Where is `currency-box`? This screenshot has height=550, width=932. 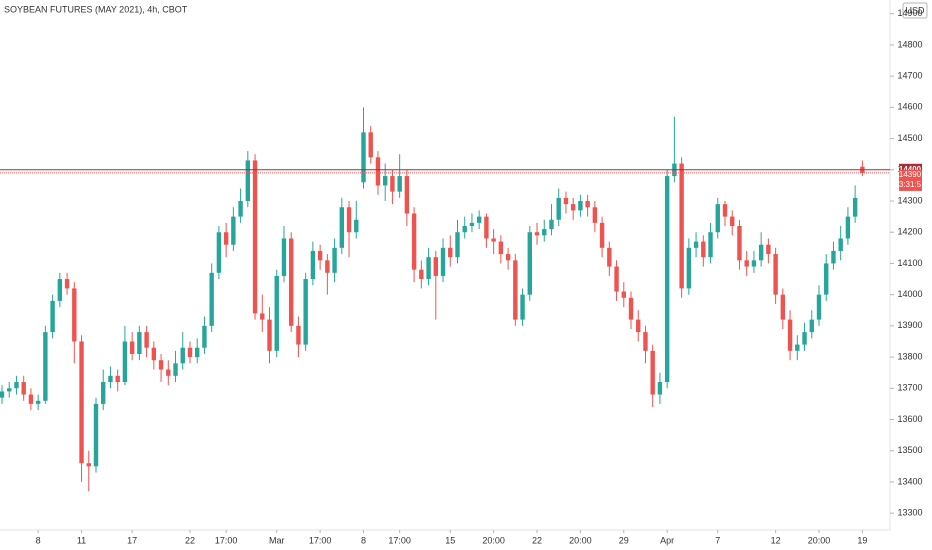
currency-box is located at coordinates (915, 10).